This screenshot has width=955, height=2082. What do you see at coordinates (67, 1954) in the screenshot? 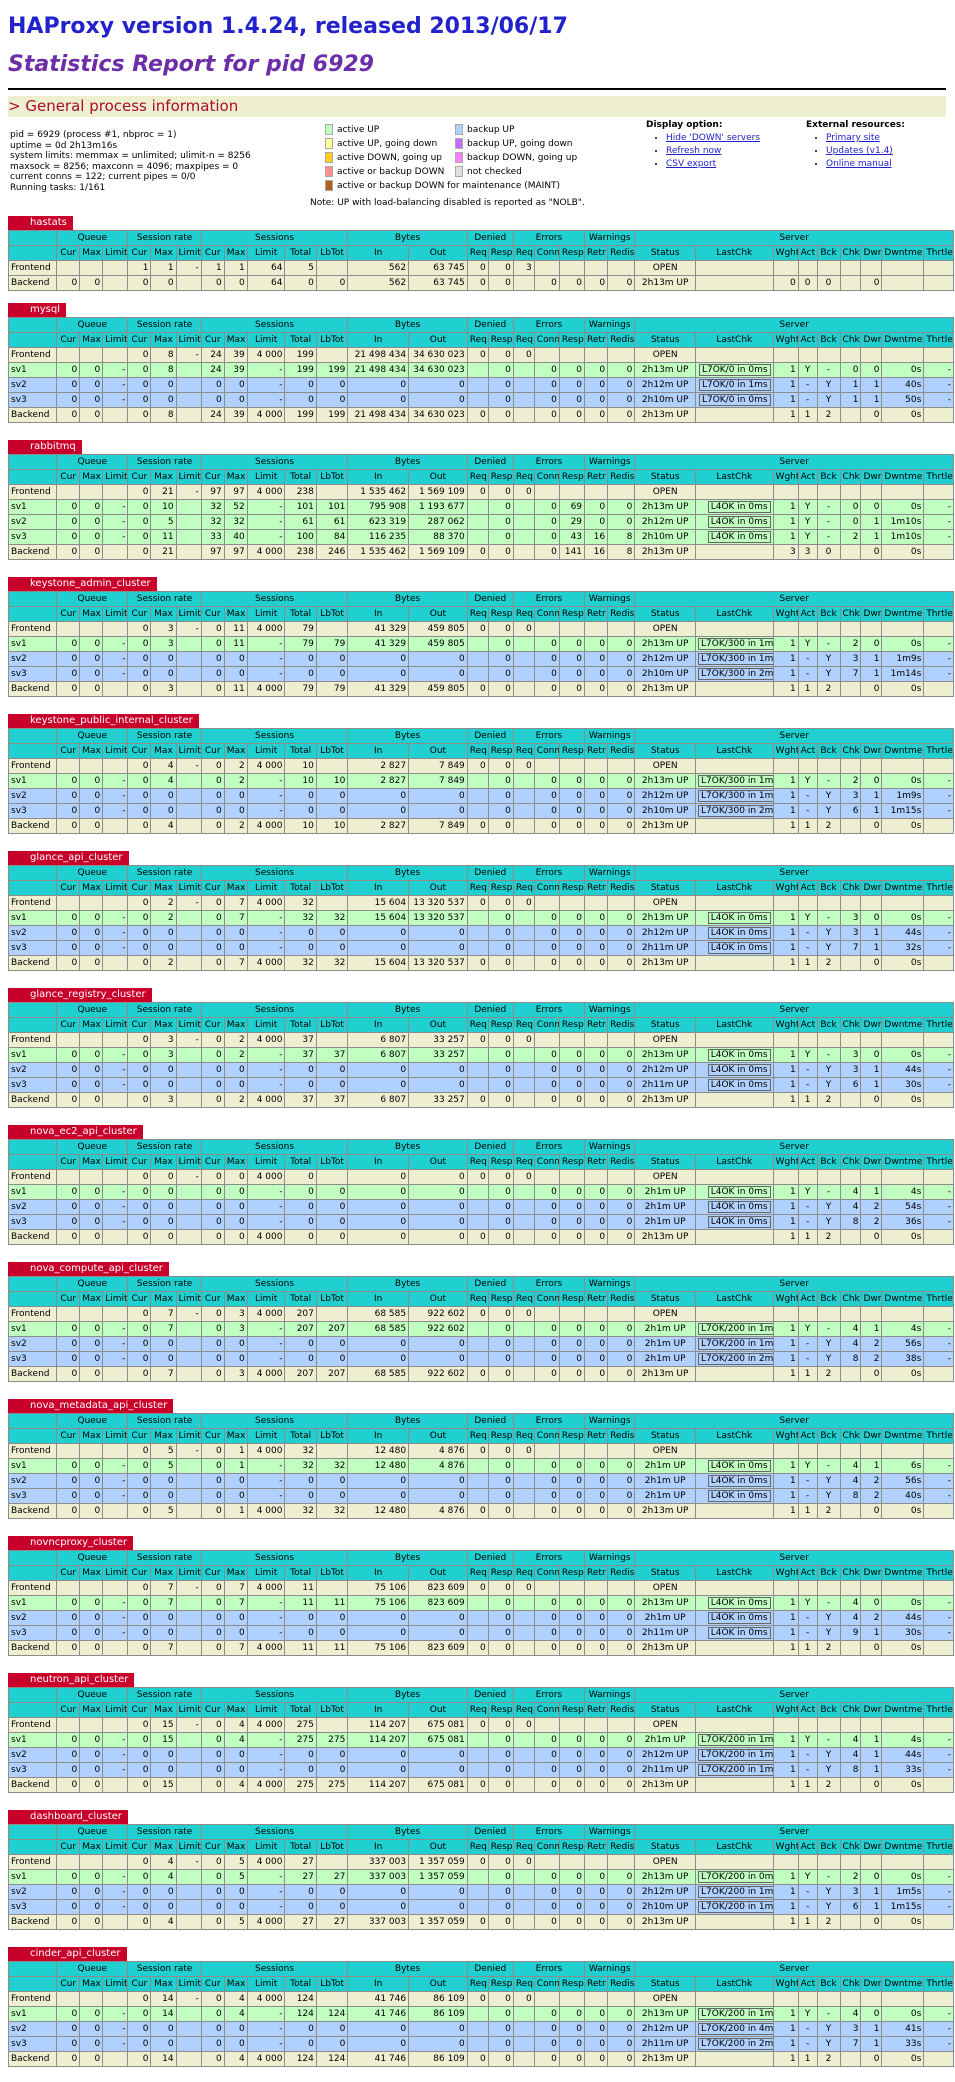
I see `proxy-name: cinder_api_cluster` at bounding box center [67, 1954].